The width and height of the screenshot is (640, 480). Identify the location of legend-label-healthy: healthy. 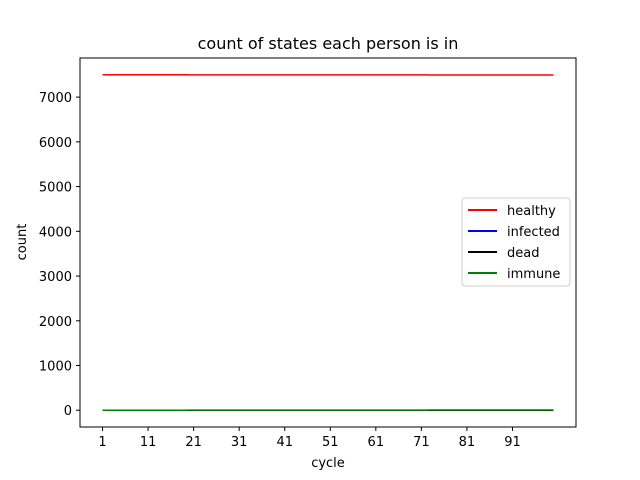
(531, 211).